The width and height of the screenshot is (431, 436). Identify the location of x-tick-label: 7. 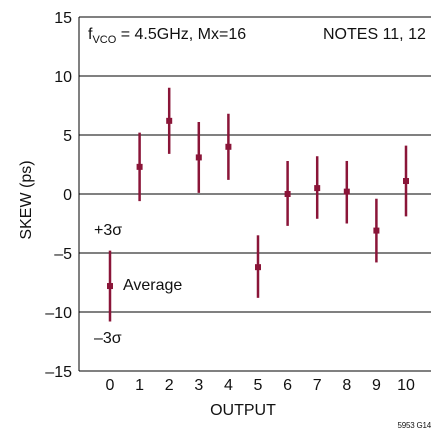
(317, 385).